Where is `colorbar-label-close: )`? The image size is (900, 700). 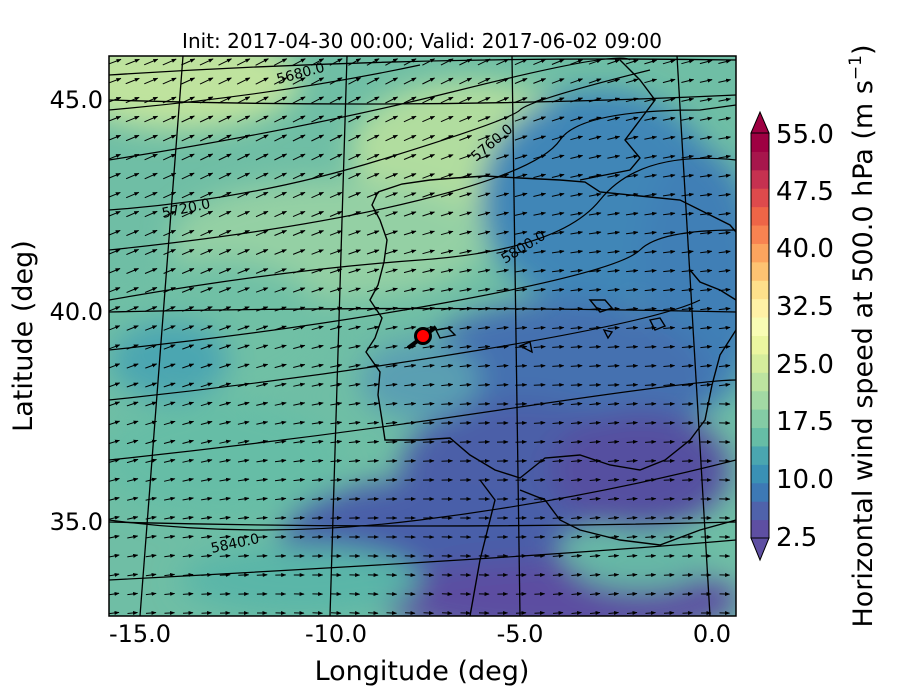
colorbar-label-close: ) is located at coordinates (863, 49).